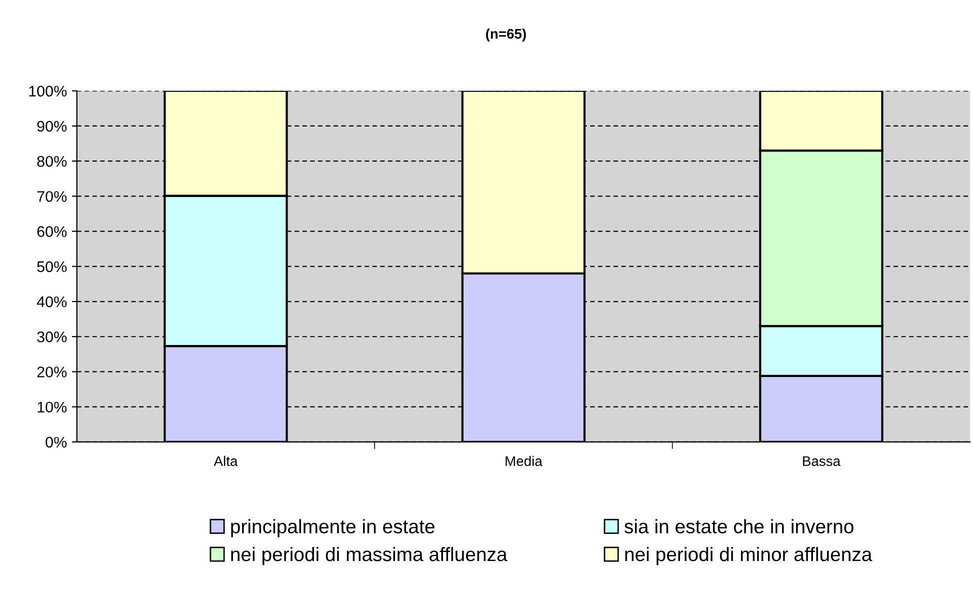  Describe the element at coordinates (51, 302) in the screenshot. I see `y-tick-label: 40%` at that location.